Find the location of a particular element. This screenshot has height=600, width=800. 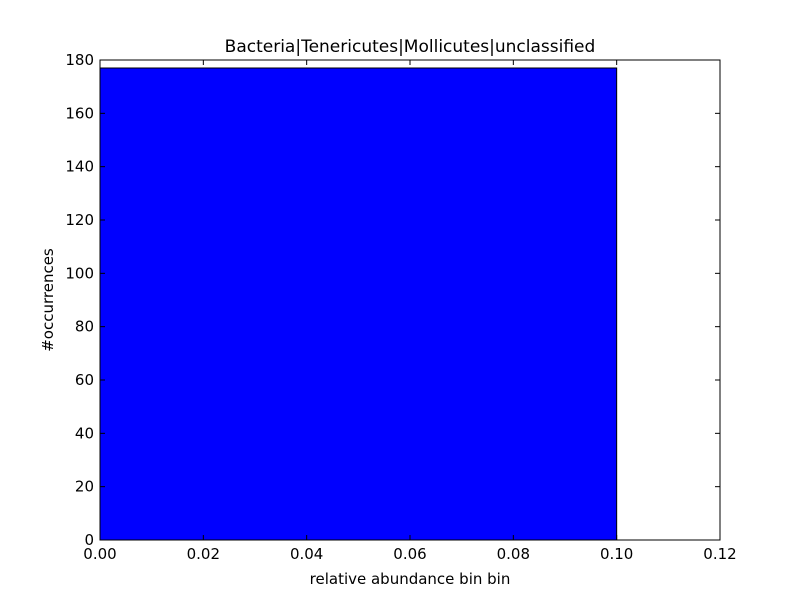

y-axis-label: #occurrences is located at coordinates (48, 300).